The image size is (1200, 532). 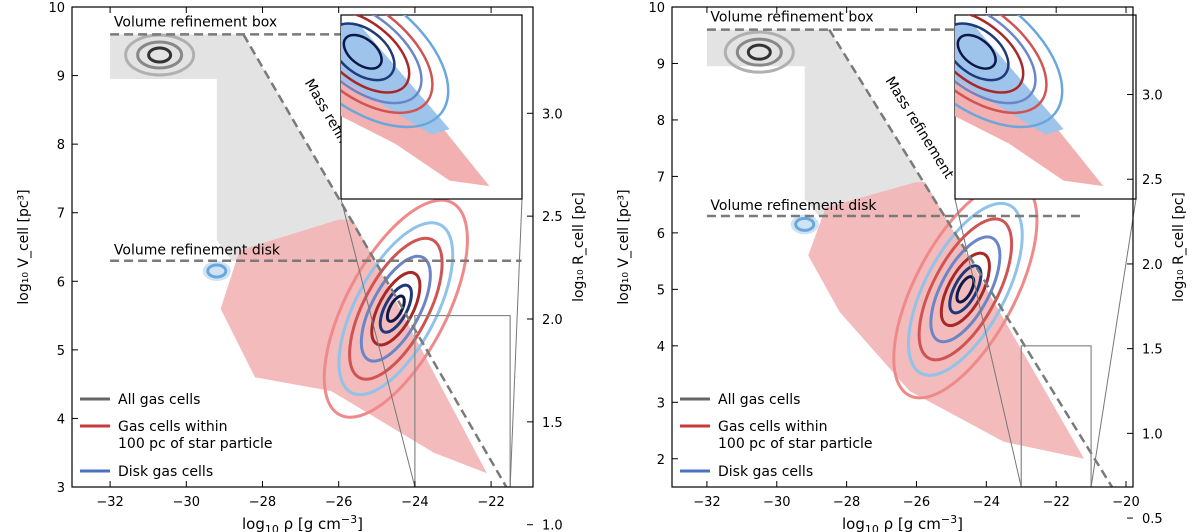 What do you see at coordinates (349, 519) in the screenshot?
I see `x-axis-label-sup: −3` at bounding box center [349, 519].